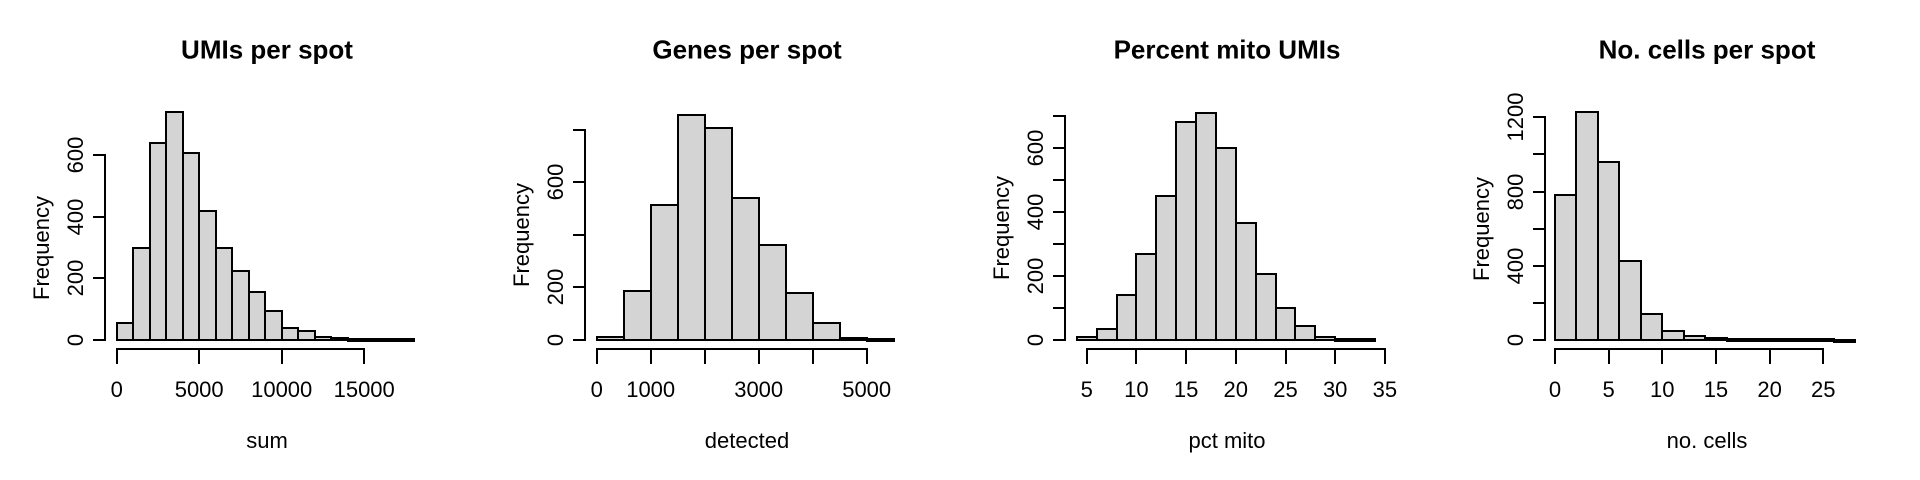 This screenshot has width=1920, height=480. I want to click on y-tick-label: 200, so click(75, 278).